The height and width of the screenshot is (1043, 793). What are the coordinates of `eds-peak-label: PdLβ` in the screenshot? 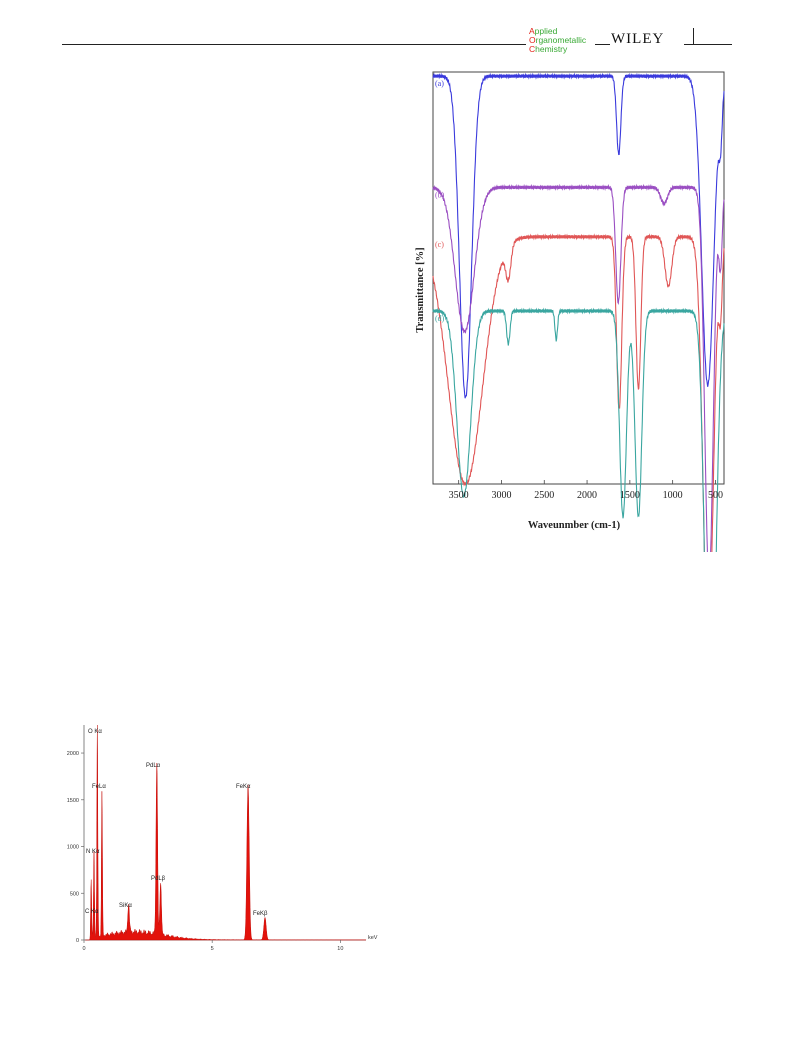 It's located at (158, 879).